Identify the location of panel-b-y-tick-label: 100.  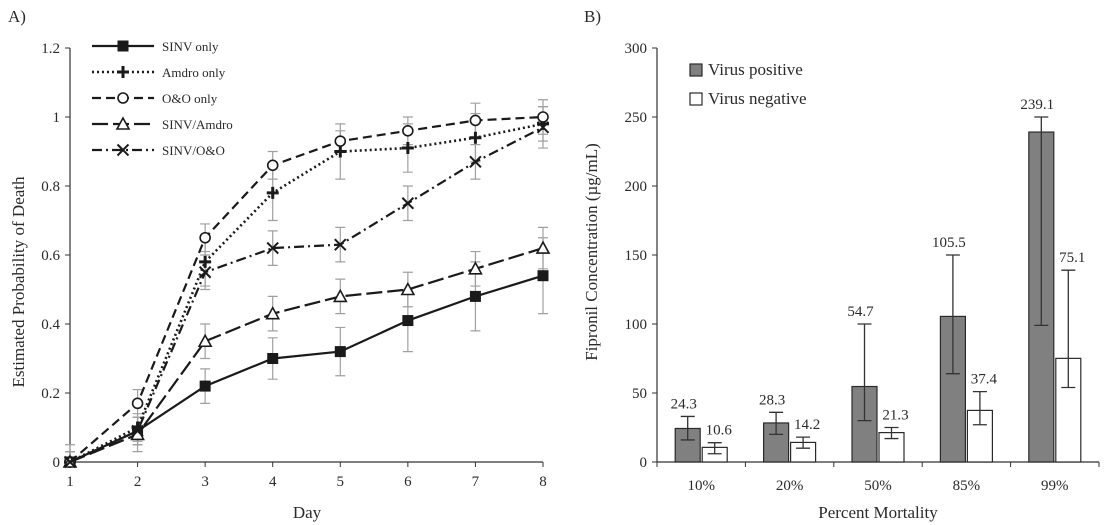
(636, 325).